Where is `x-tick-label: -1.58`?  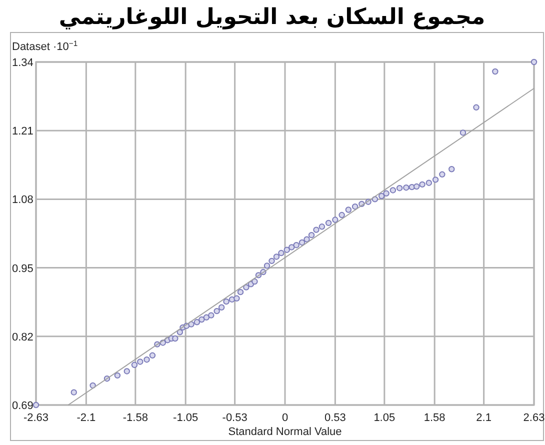 x-tick-label: -1.58 is located at coordinates (135, 418).